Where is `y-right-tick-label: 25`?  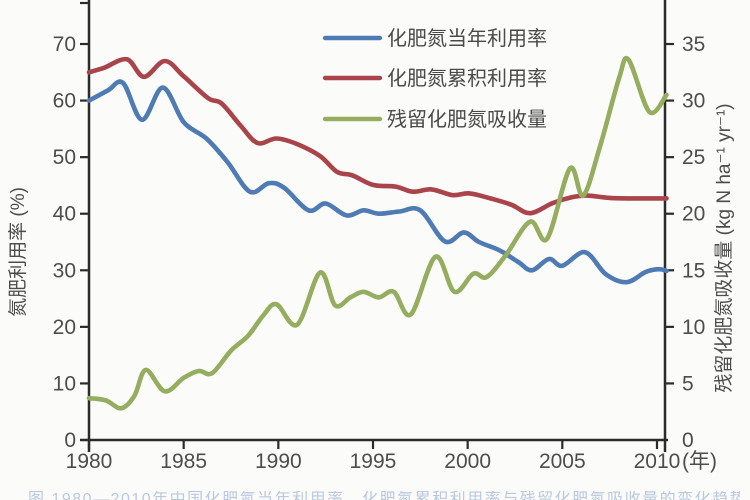 y-right-tick-label: 25 is located at coordinates (693, 157).